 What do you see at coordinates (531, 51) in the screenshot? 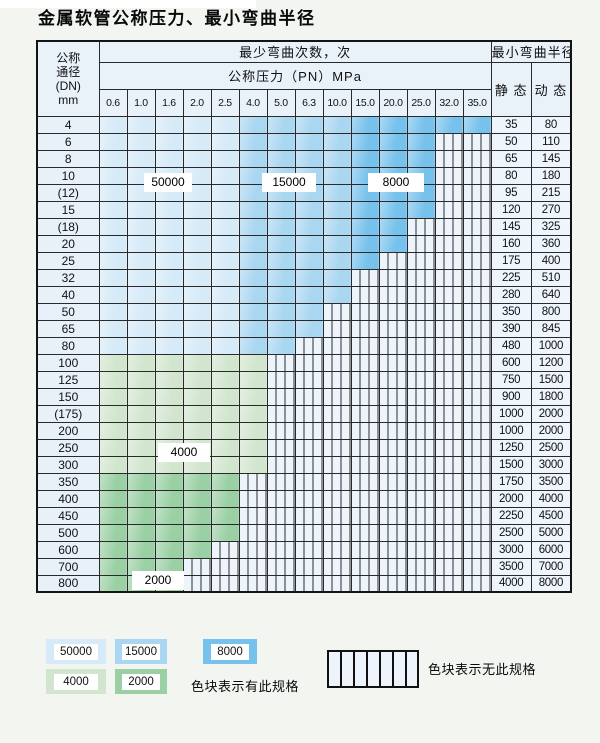
I see `min-bend-radius-header: 最小弯曲半径` at bounding box center [531, 51].